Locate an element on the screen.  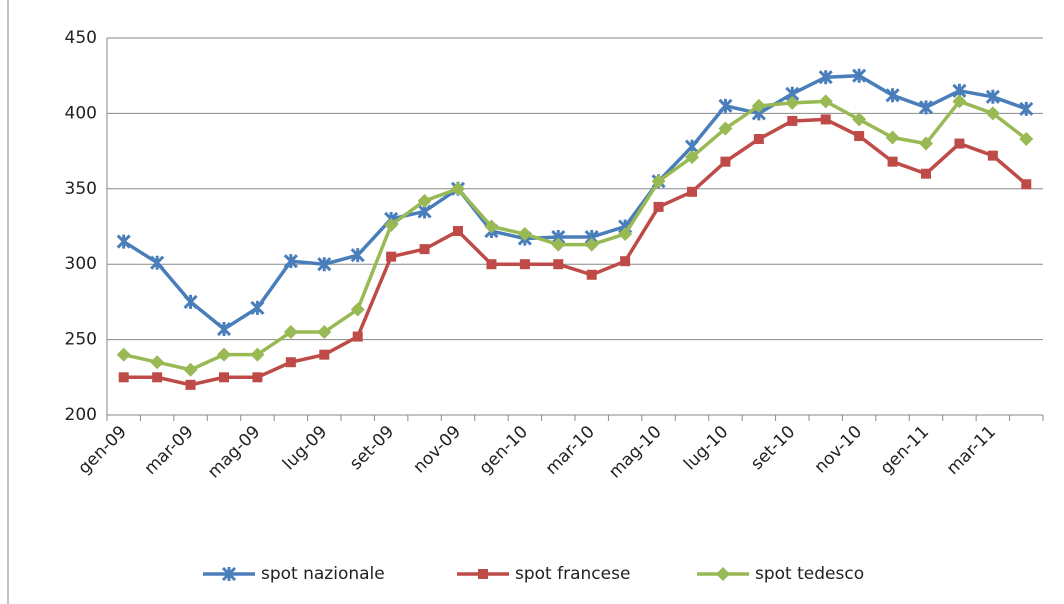
x-tick-label: gen-10 is located at coordinates (504, 450).